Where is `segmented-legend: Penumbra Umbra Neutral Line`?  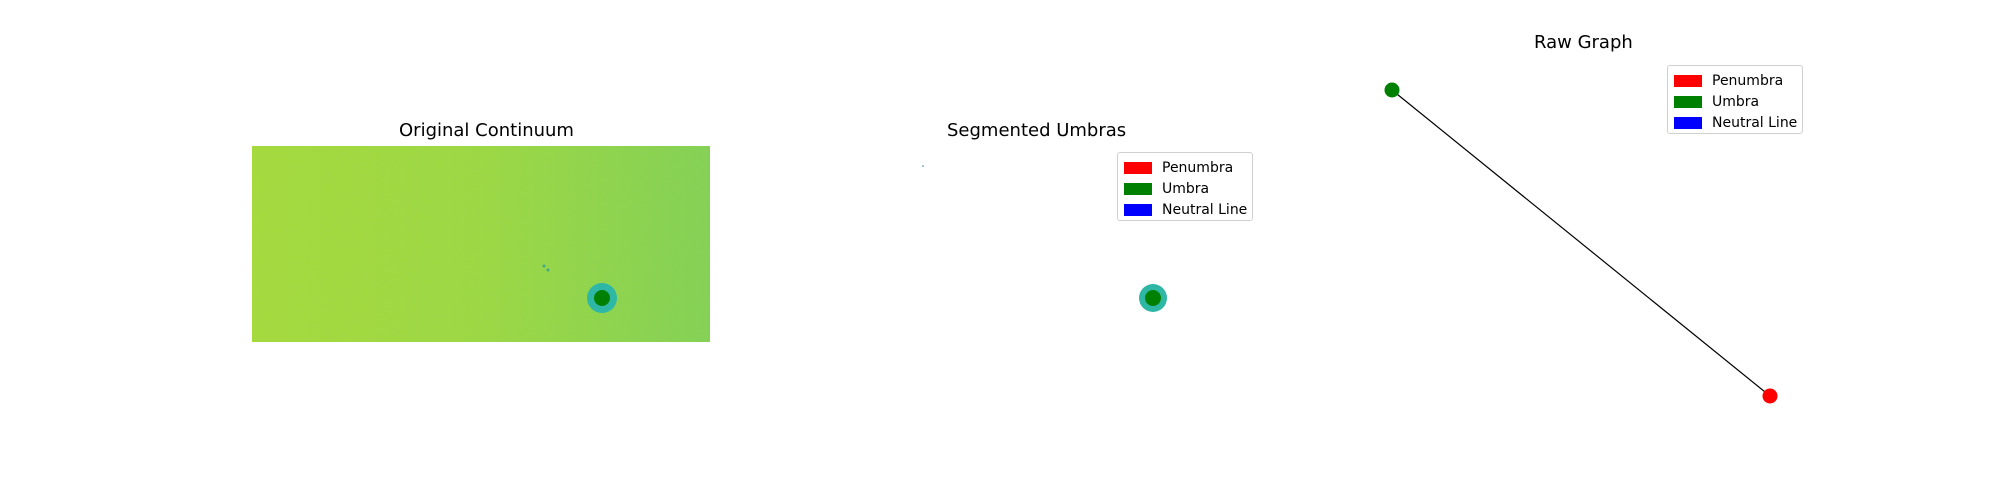
segmented-legend: Penumbra Umbra Neutral Line is located at coordinates (1185, 186).